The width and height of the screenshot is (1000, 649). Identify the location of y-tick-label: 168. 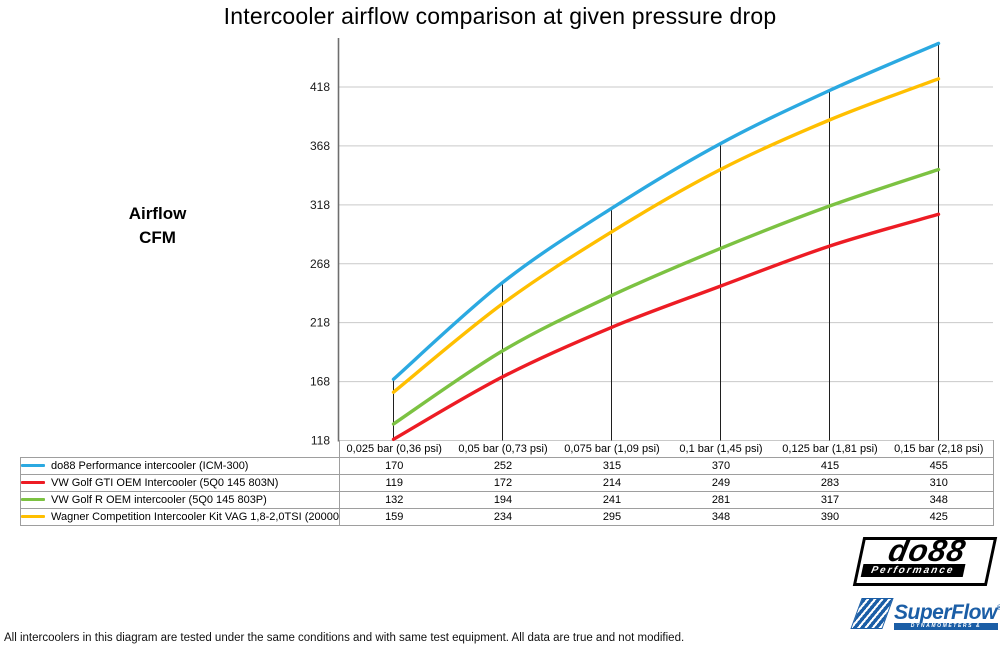
(320, 382).